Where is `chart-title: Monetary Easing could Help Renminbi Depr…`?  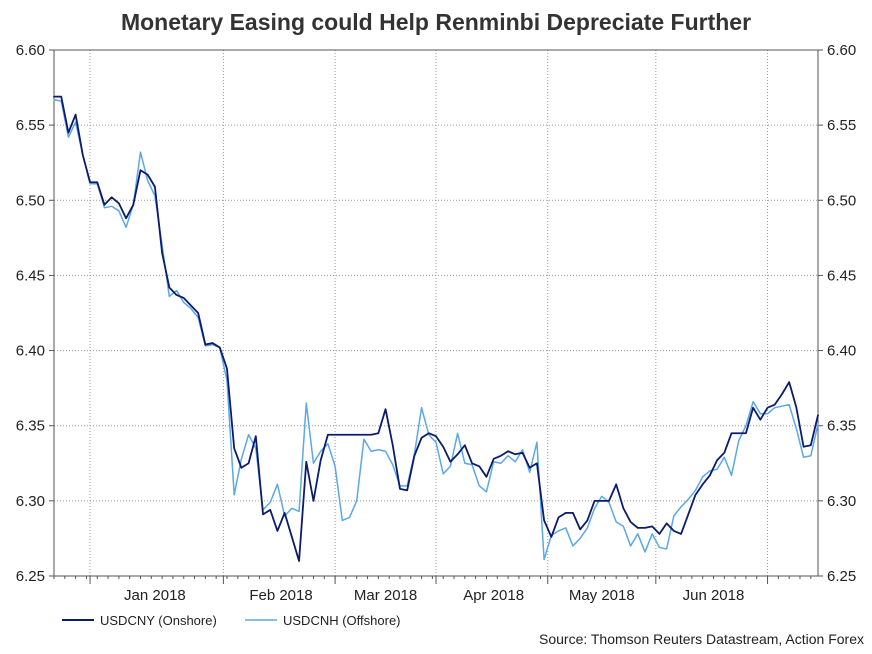
chart-title: Monetary Easing could Help Renminbi Depr… is located at coordinates (436, 22).